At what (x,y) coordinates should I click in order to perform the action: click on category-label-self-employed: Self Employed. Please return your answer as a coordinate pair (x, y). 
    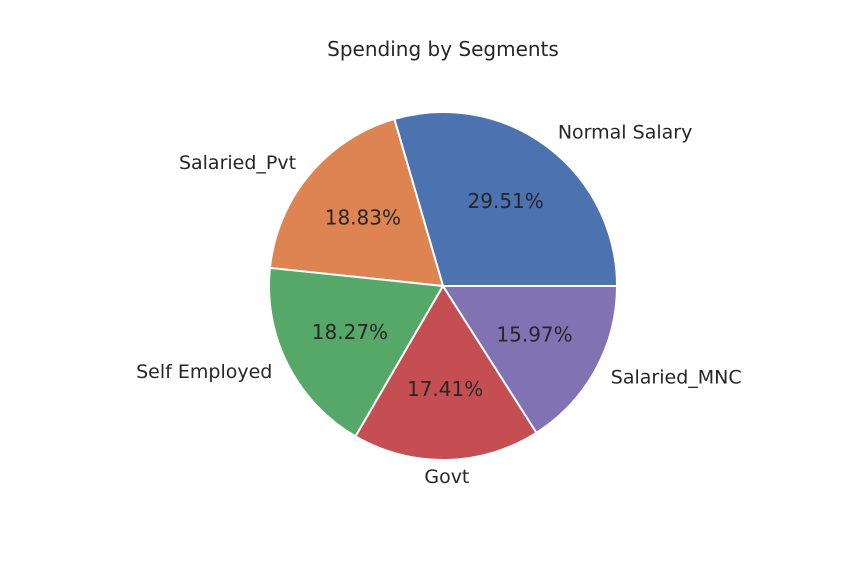
    Looking at the image, I should click on (204, 372).